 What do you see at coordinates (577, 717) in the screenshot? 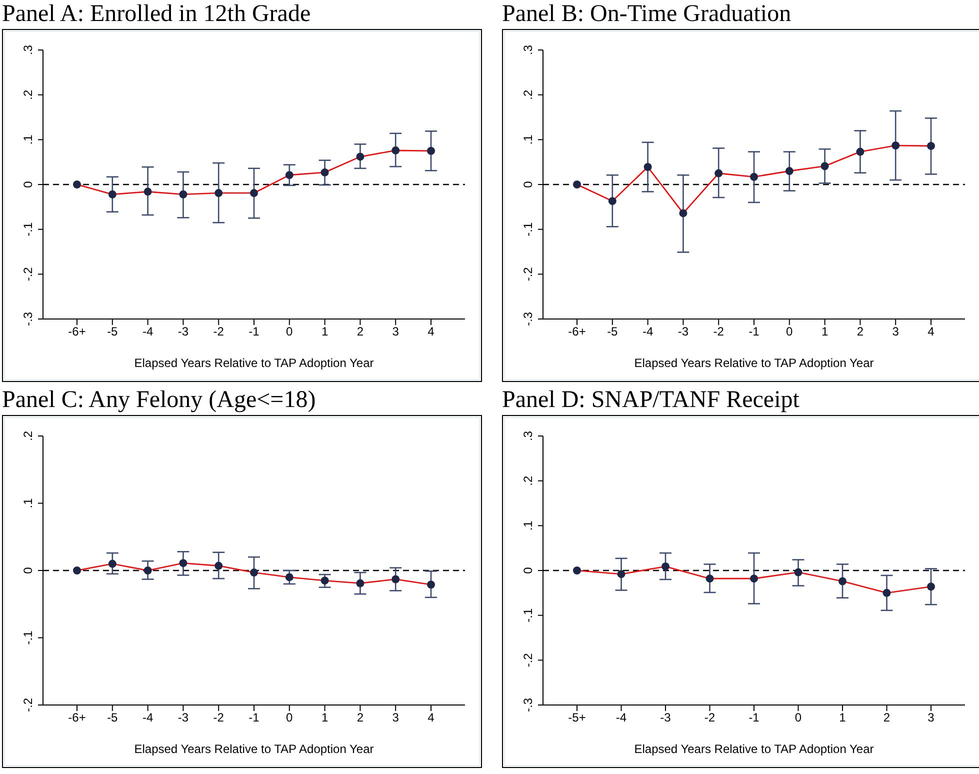
I see `x-tick-label: -5+` at bounding box center [577, 717].